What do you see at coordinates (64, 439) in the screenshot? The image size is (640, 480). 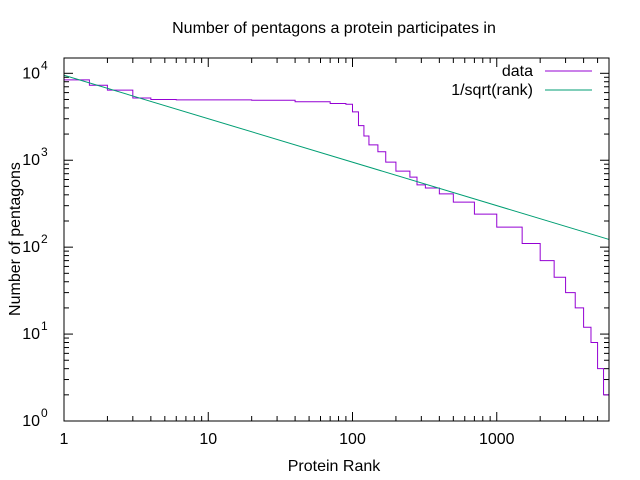 I see `x-tick-label: 1` at bounding box center [64, 439].